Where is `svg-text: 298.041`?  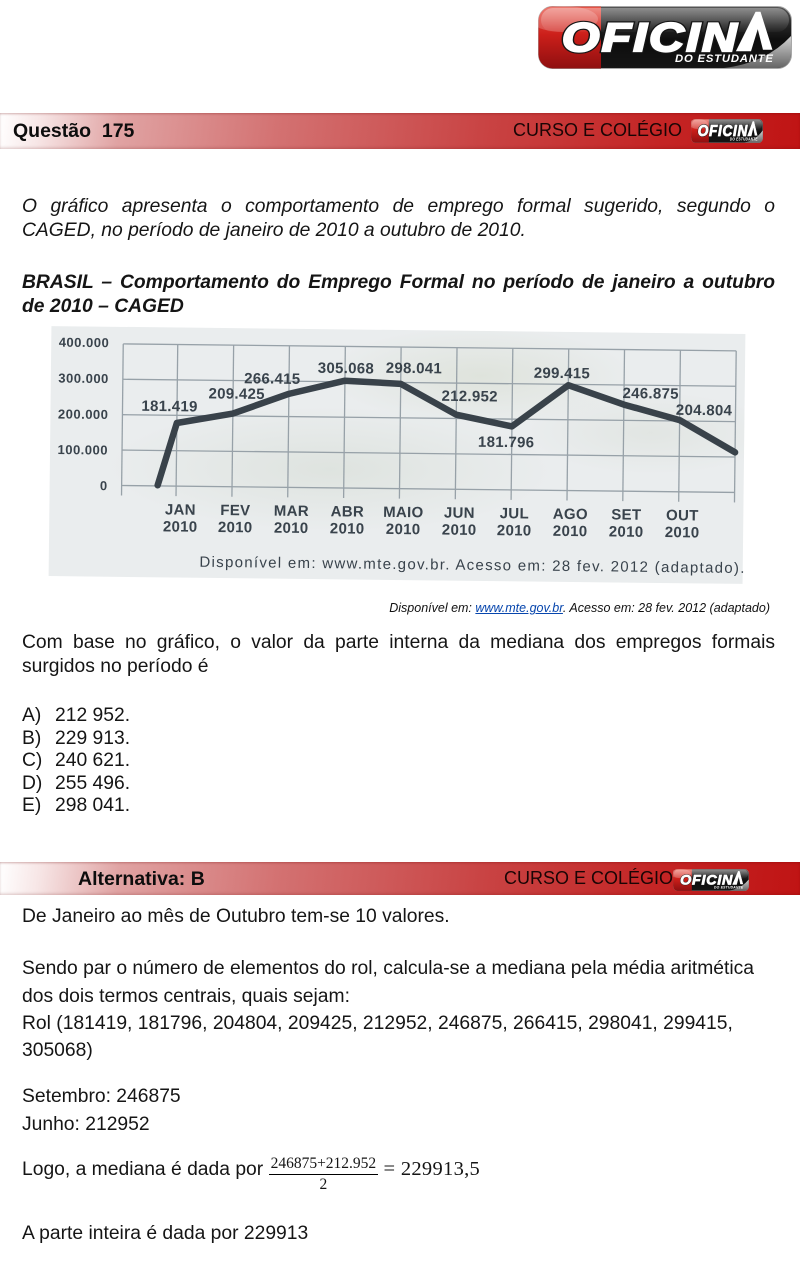
svg-text: 298.041 is located at coordinates (414, 369).